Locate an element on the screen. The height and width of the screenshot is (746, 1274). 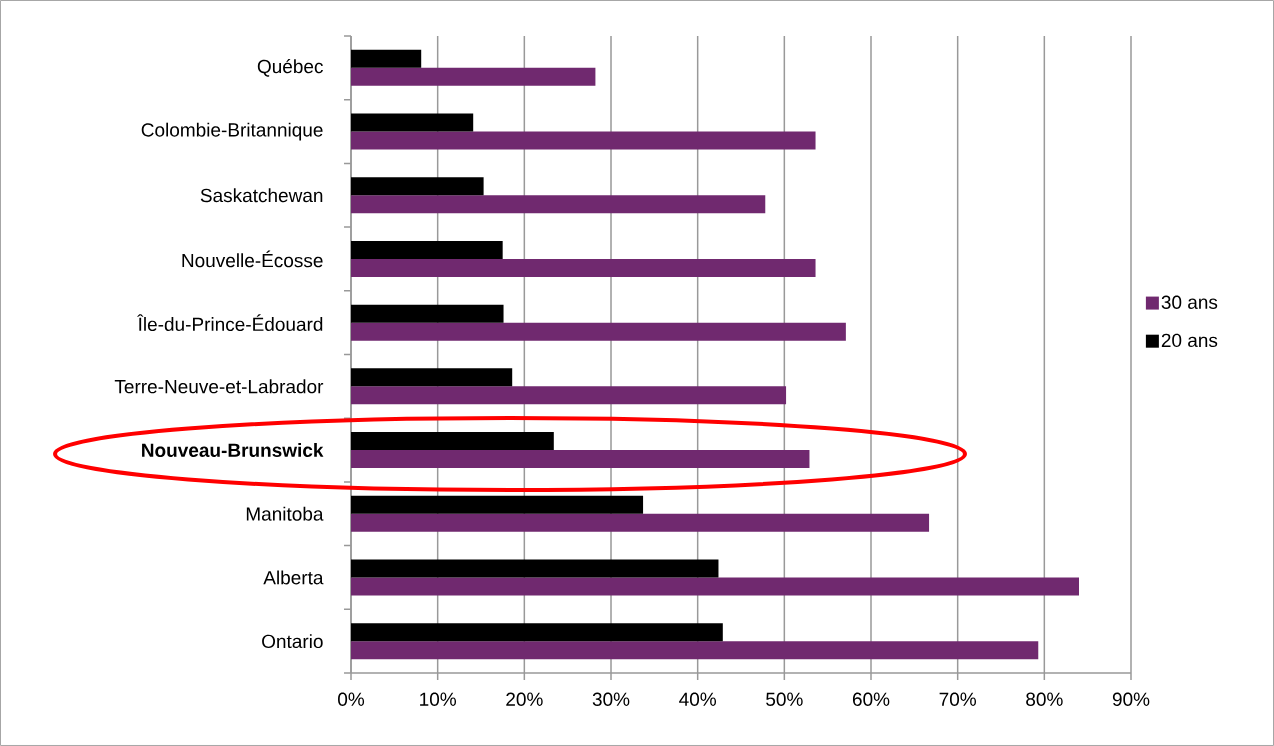
x-tick-label: 0% is located at coordinates (351, 699).